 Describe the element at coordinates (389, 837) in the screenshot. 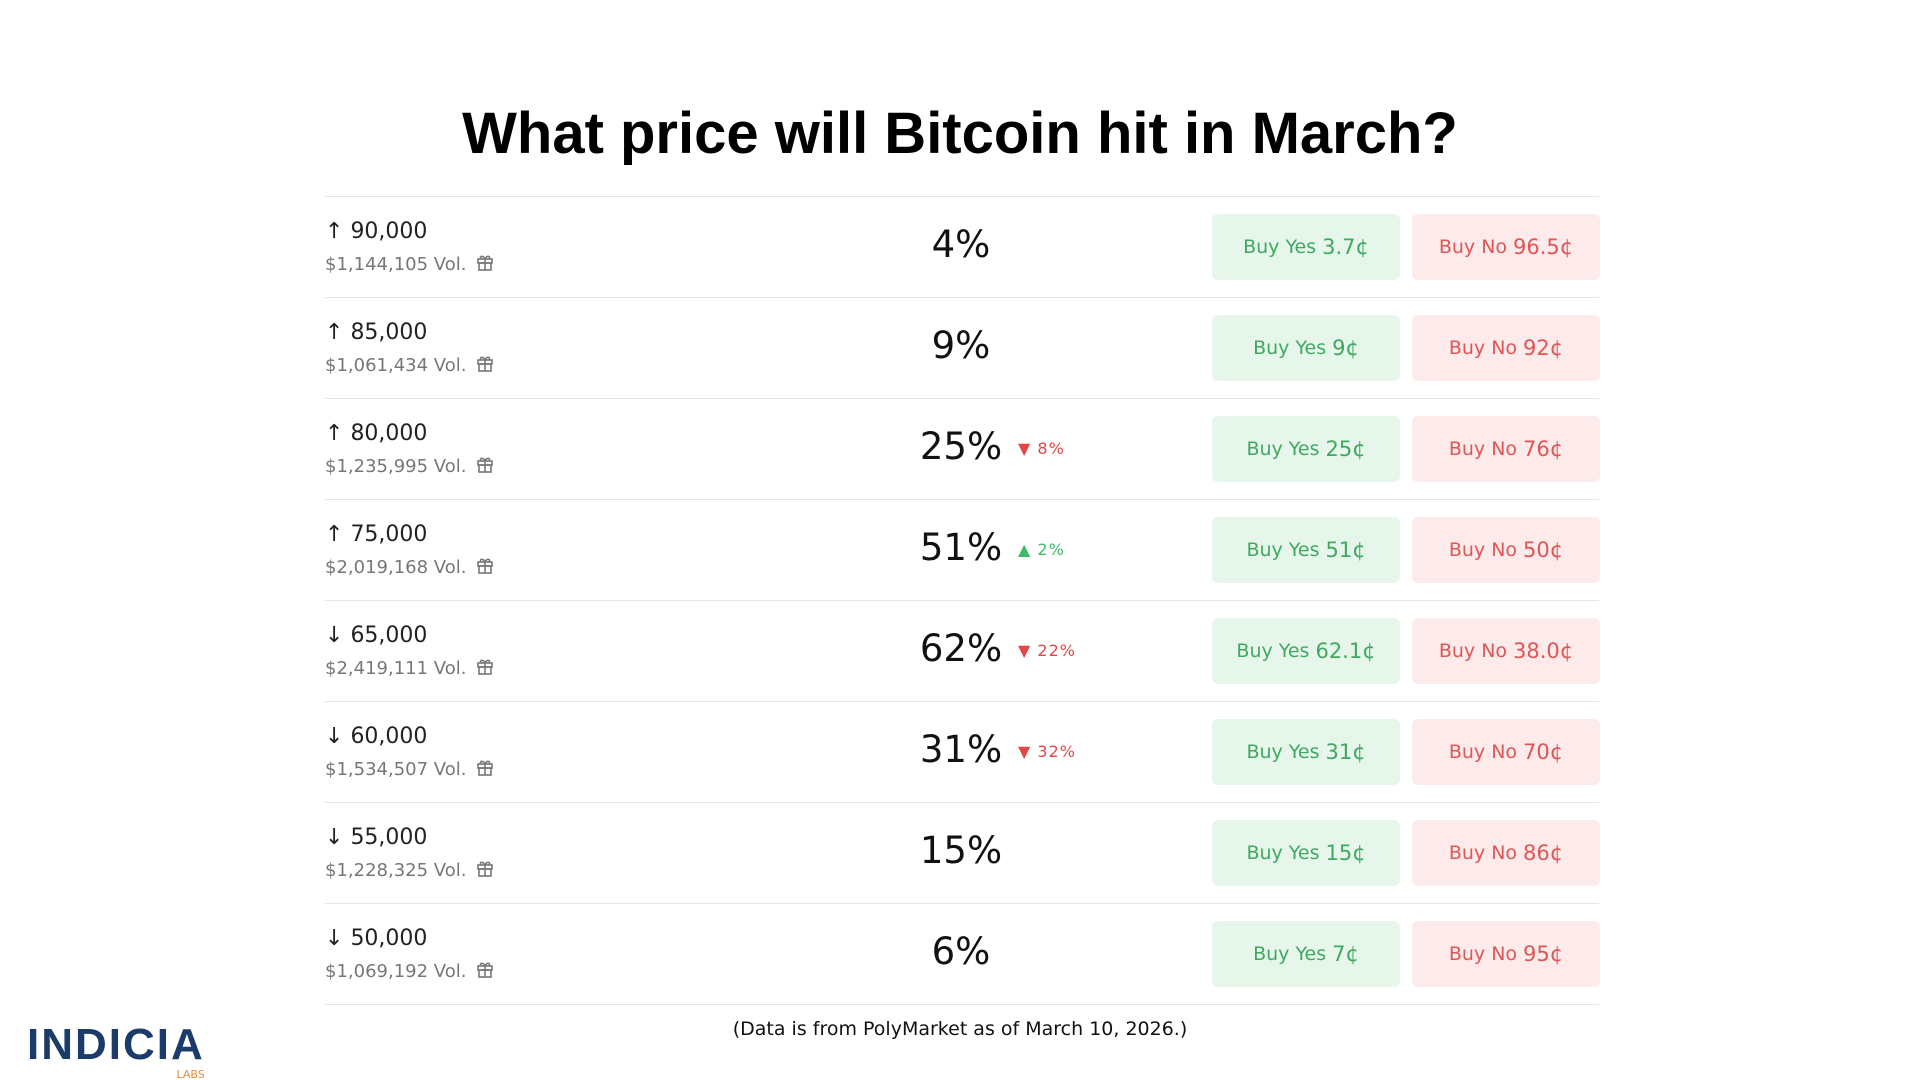

I see `price-target: 55,000` at that location.